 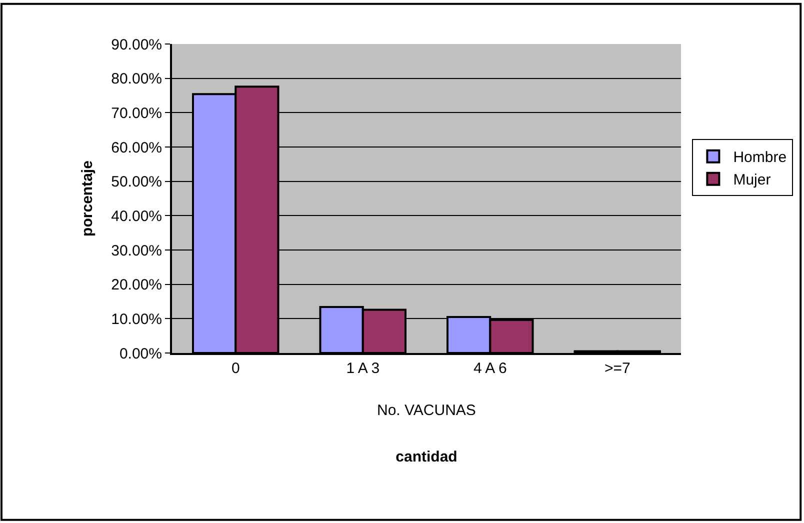 What do you see at coordinates (617, 368) in the screenshot?
I see `x-tick-label: >=7` at bounding box center [617, 368].